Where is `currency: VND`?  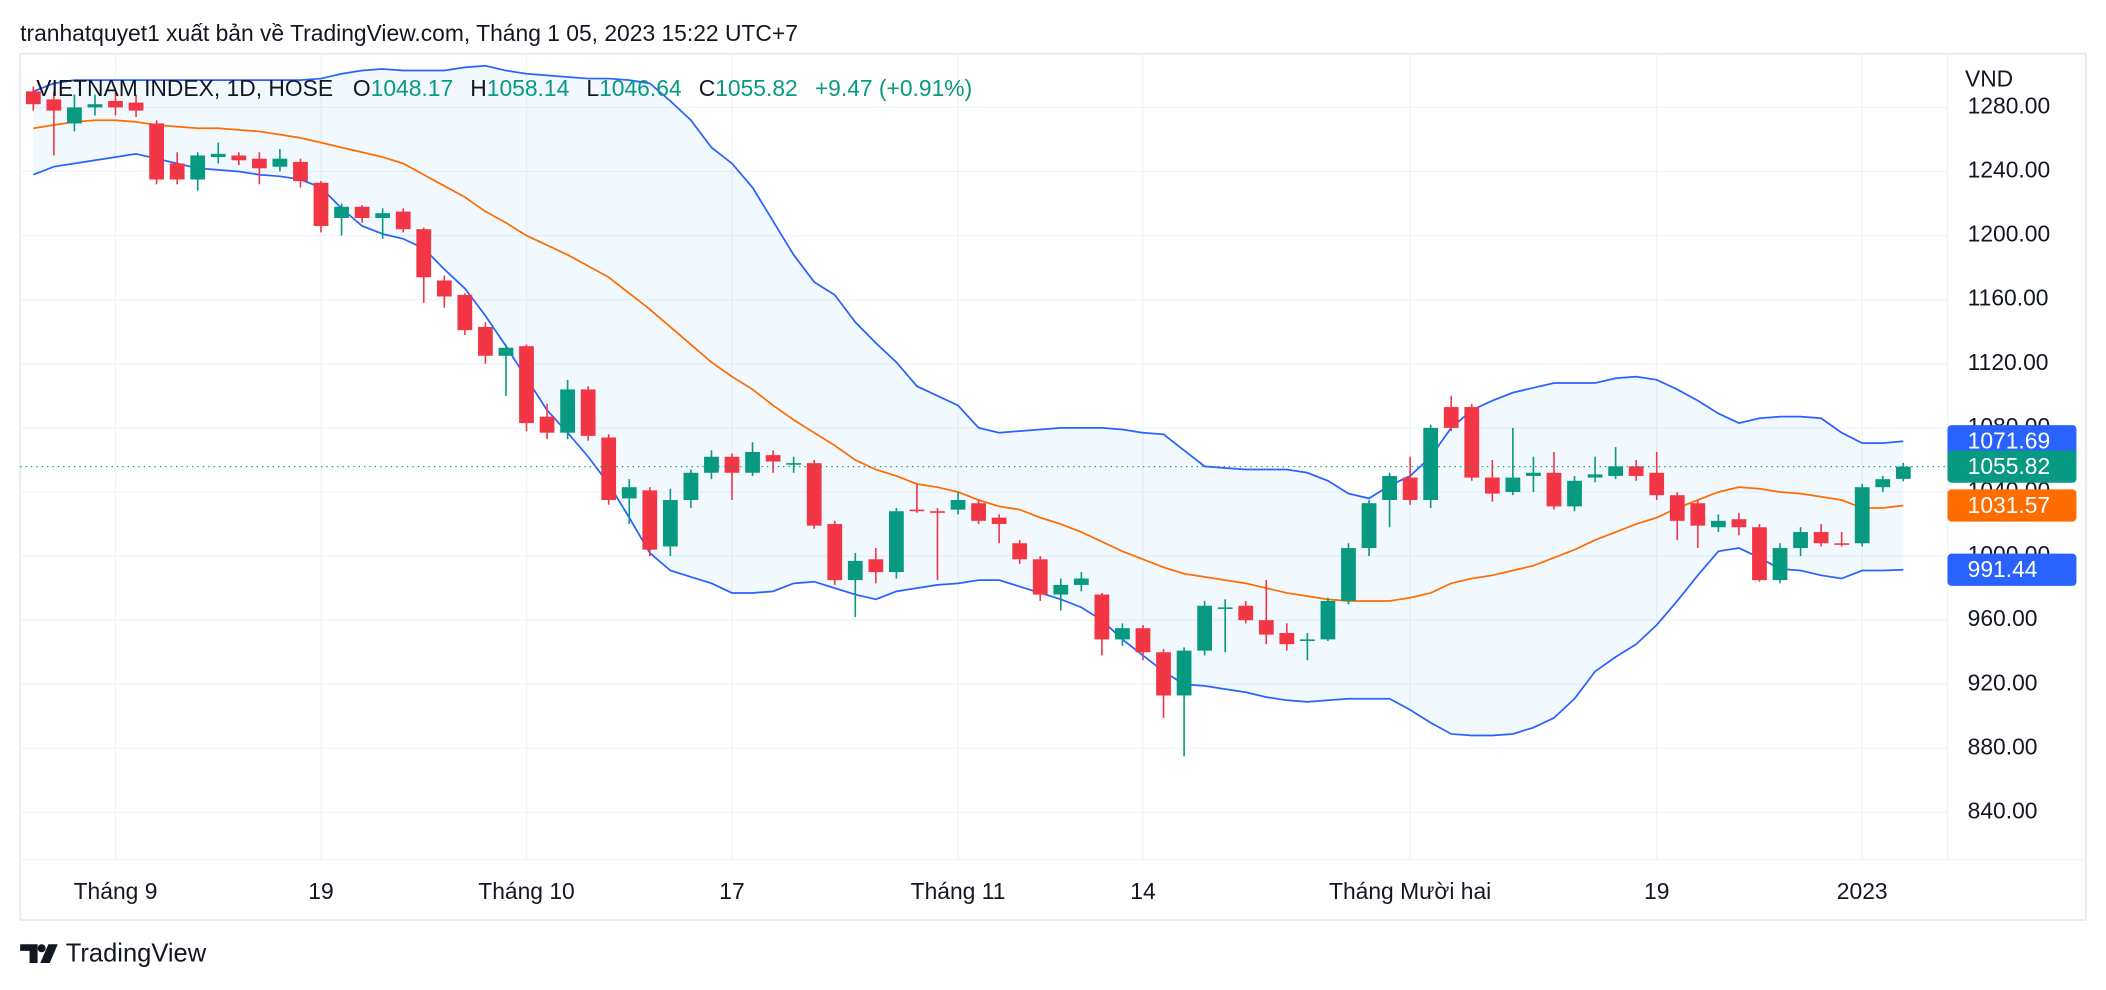 currency: VND is located at coordinates (1989, 79).